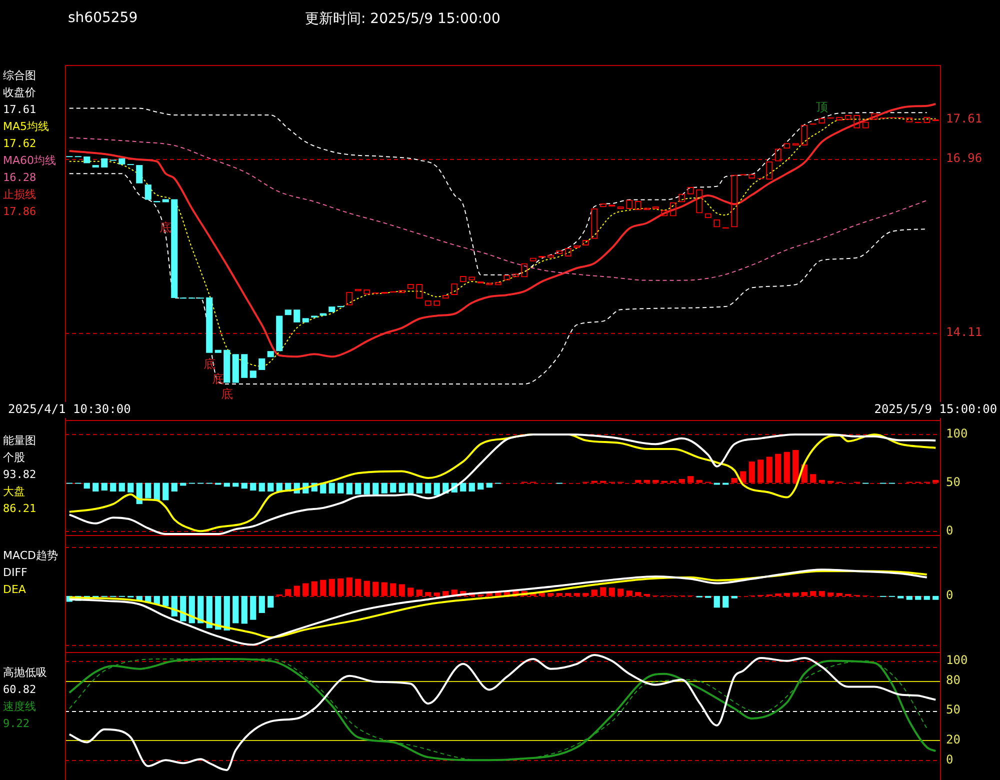 The image size is (1000, 780). What do you see at coordinates (402, 19) in the screenshot?
I see `chart-subtitle: 更新时间: 2025/5/9 15:00:00` at bounding box center [402, 19].